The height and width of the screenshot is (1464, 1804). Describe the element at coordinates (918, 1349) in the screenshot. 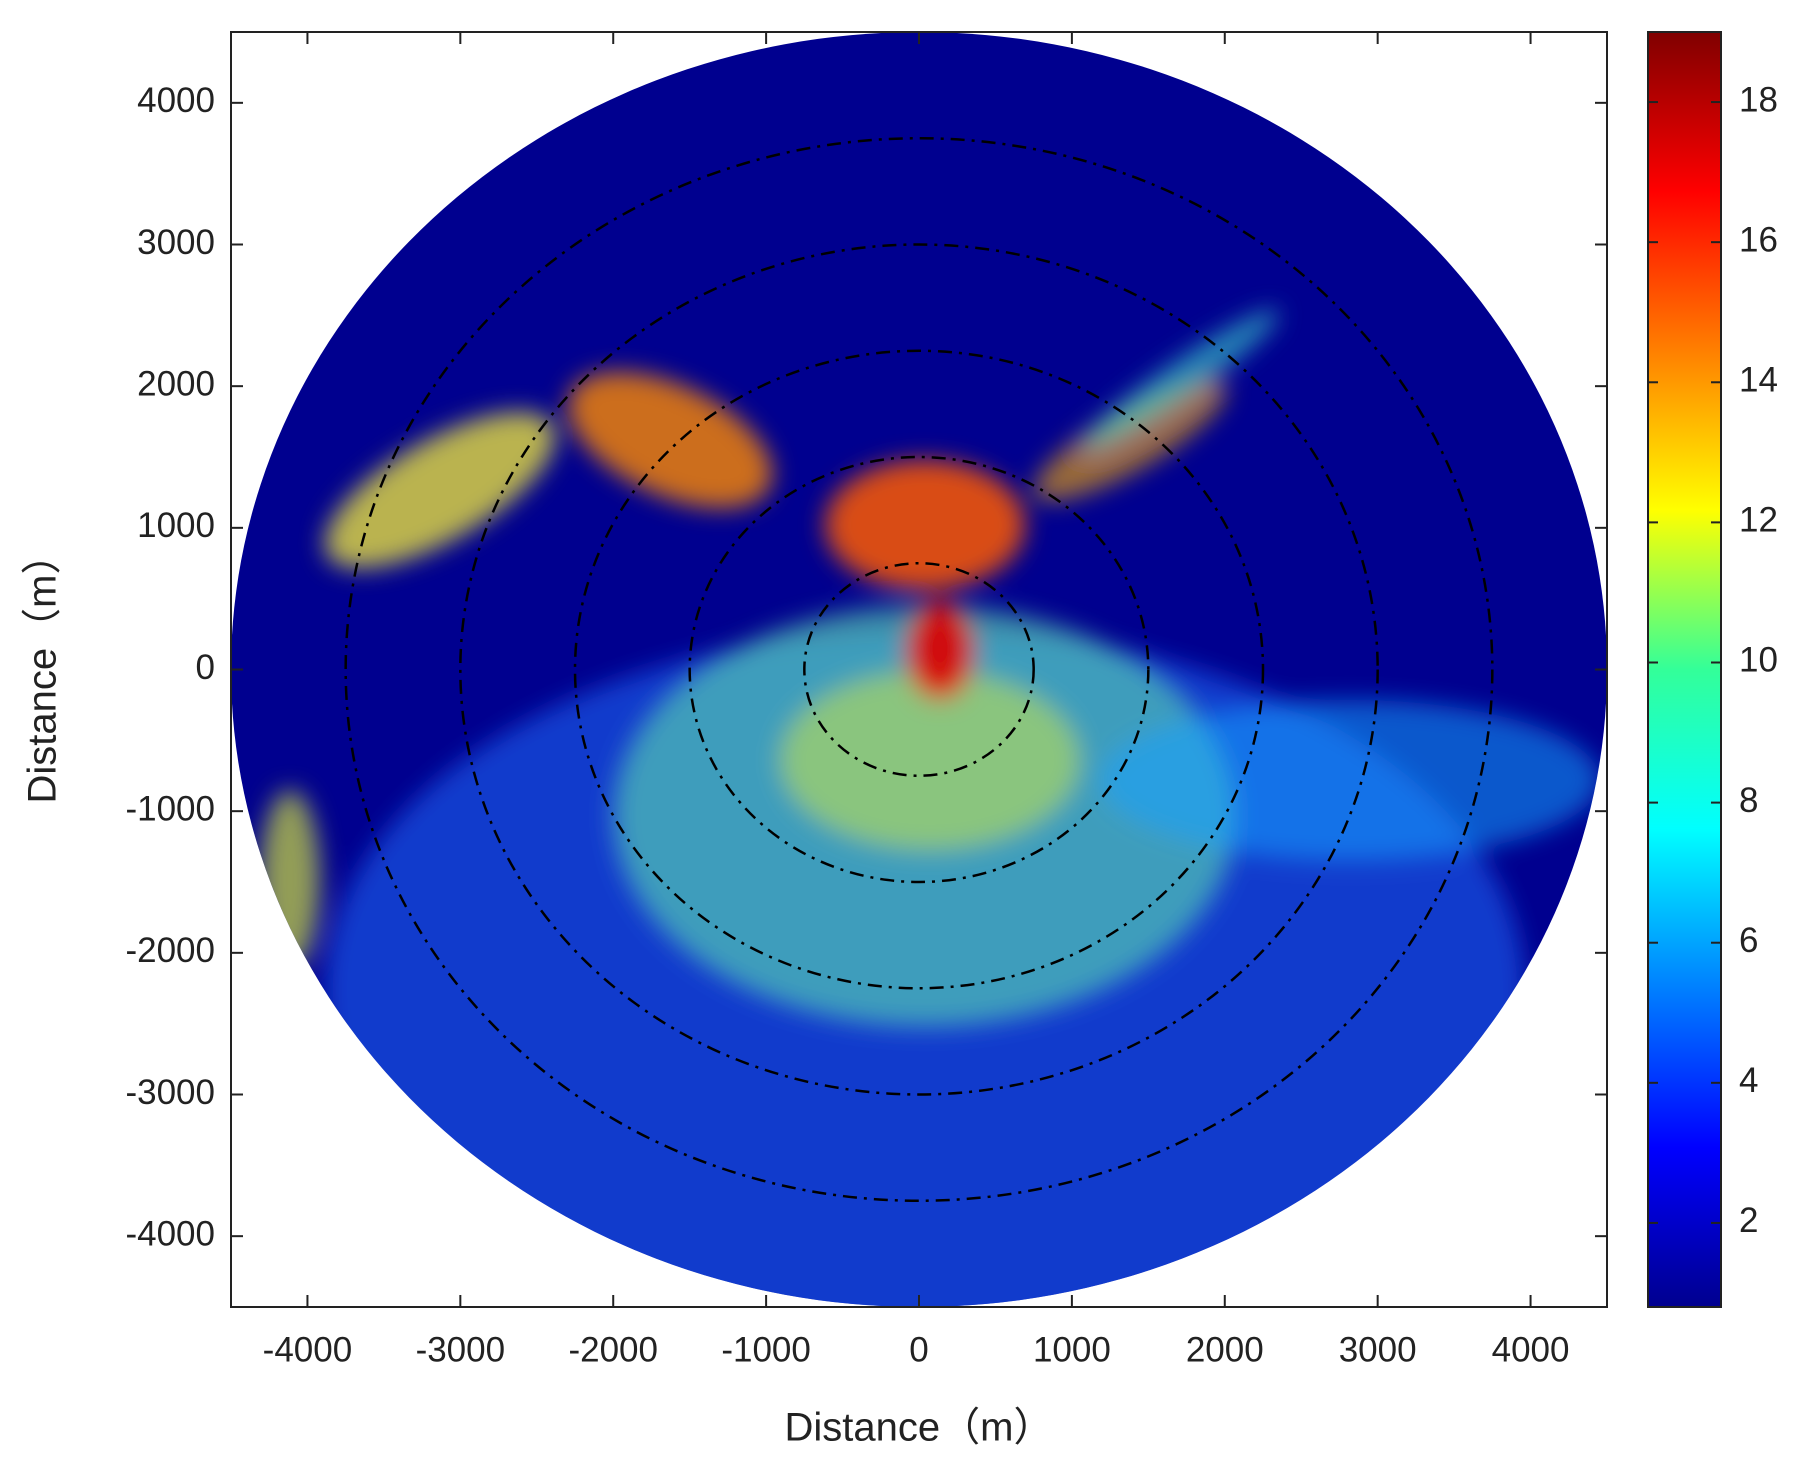

I see `x-tick-label: 0` at that location.